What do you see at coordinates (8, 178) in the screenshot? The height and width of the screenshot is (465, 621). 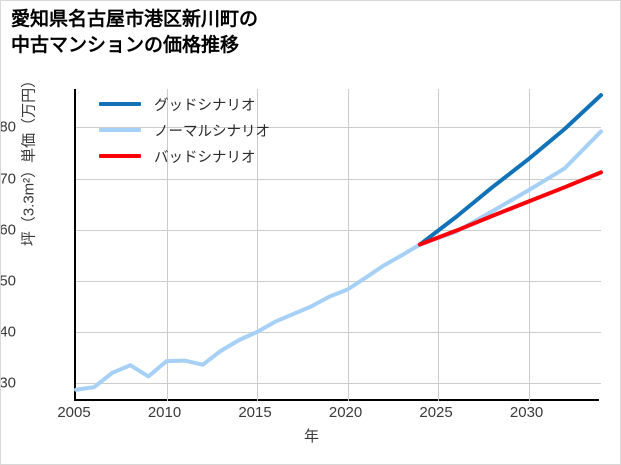 I see `y-tick-label: 70` at bounding box center [8, 178].